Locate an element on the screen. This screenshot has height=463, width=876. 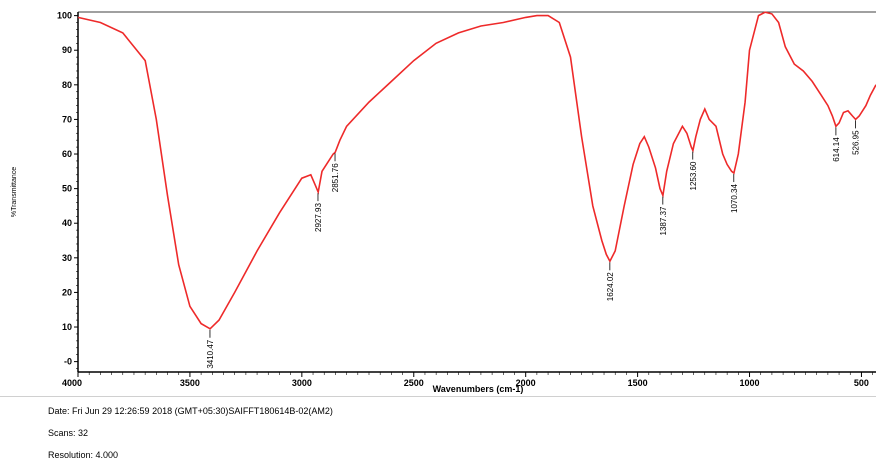
x-tick-label: 2000 is located at coordinates (526, 383).